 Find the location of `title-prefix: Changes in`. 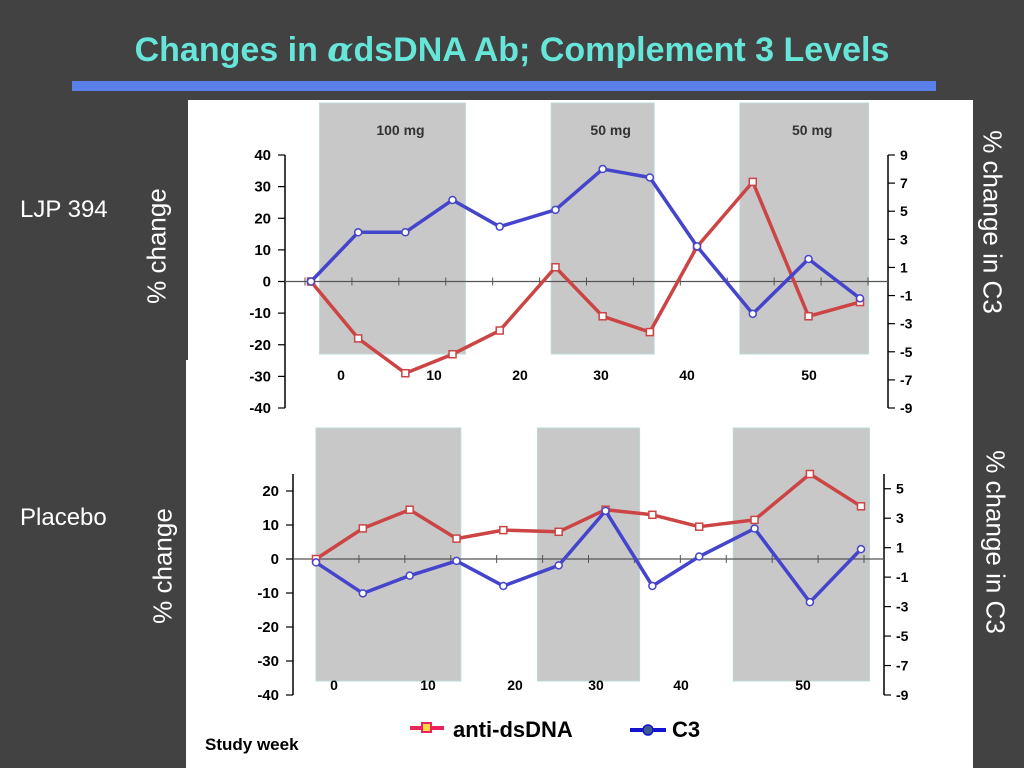

title-prefix: Changes in is located at coordinates (231, 50).